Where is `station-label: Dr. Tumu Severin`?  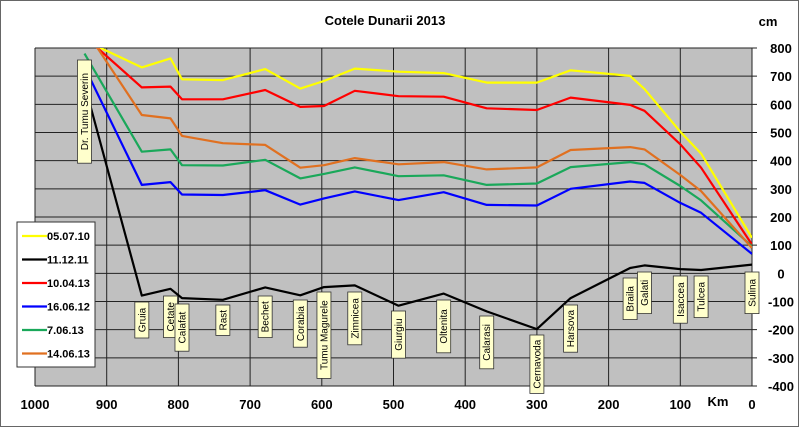
station-label: Dr. Tumu Severin is located at coordinates (84, 111).